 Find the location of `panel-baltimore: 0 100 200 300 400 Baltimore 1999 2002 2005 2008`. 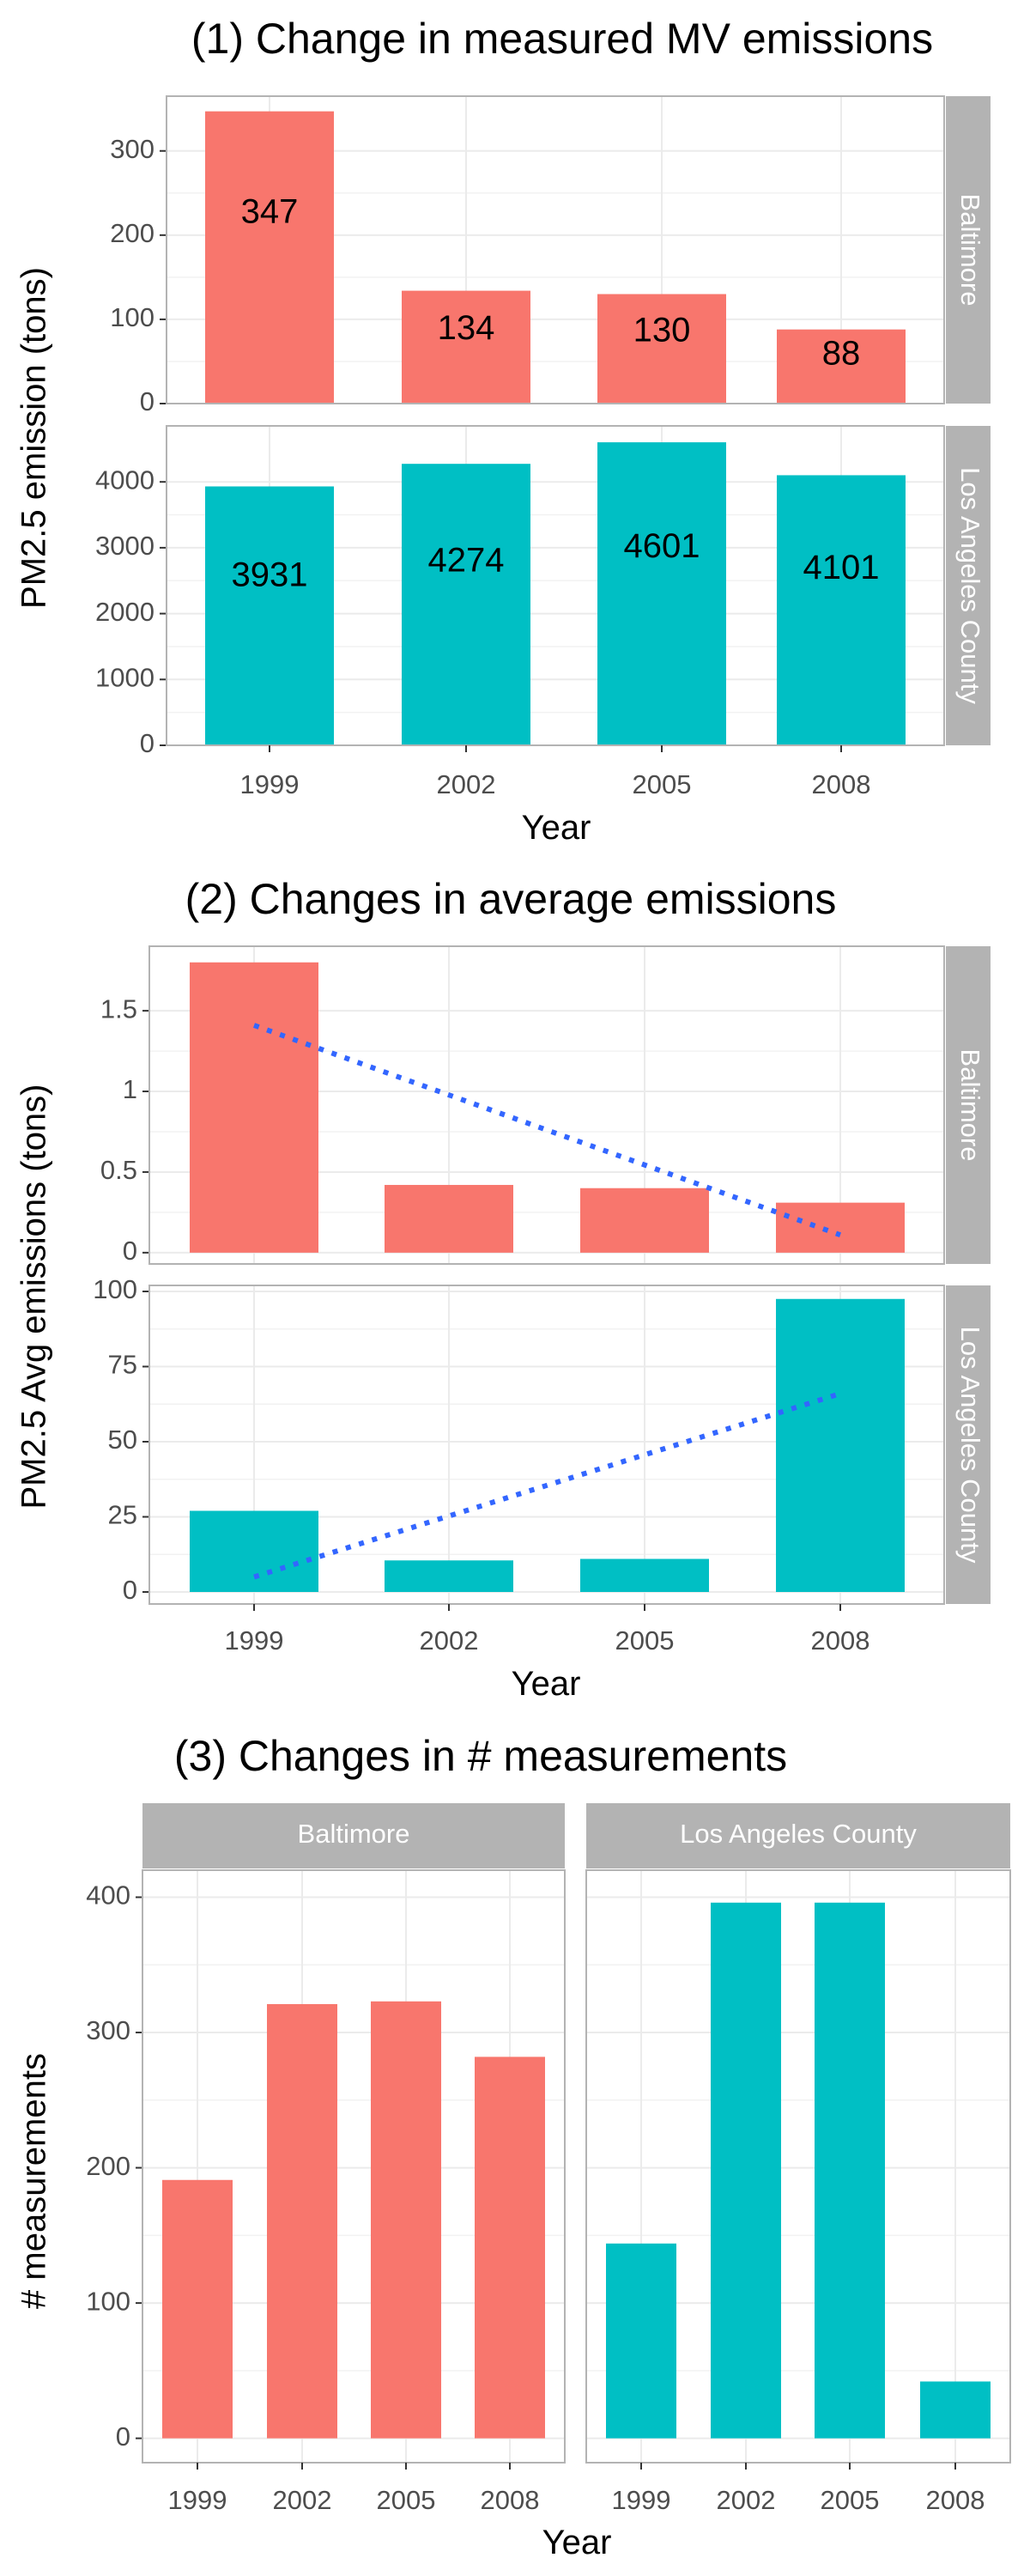

panel-baltimore: 0 100 200 300 400 Baltimore 1999 2002 2005 2008 is located at coordinates (326, 2159).